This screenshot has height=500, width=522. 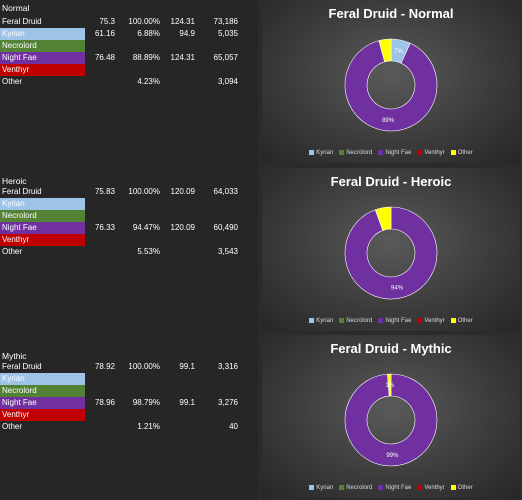 What do you see at coordinates (146, 402) in the screenshot?
I see `table-cell: 98.79%` at bounding box center [146, 402].